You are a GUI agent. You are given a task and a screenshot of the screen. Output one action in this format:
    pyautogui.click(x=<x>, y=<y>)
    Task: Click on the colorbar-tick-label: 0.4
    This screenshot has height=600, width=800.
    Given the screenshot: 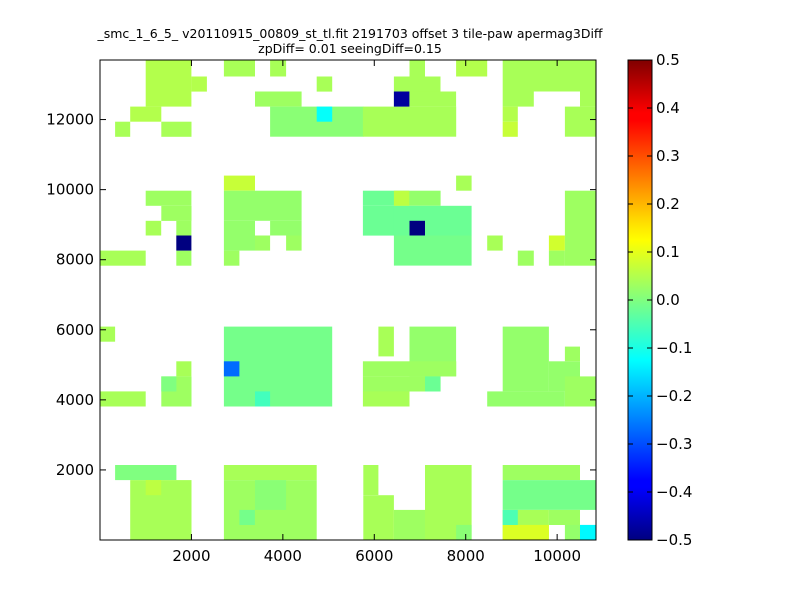 What is the action you would take?
    pyautogui.click(x=668, y=108)
    